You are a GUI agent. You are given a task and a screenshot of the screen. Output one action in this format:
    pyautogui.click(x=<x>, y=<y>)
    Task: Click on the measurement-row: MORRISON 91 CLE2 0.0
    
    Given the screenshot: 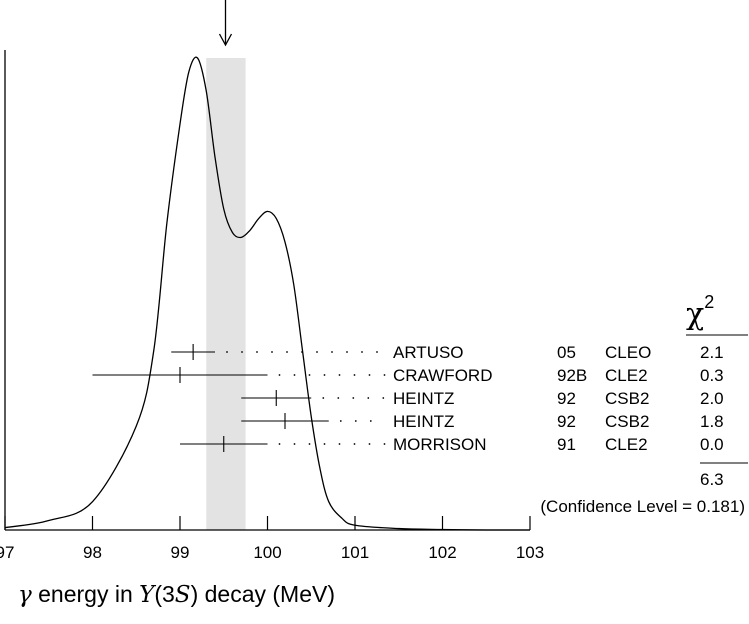 What is the action you would take?
    pyautogui.click(x=452, y=444)
    